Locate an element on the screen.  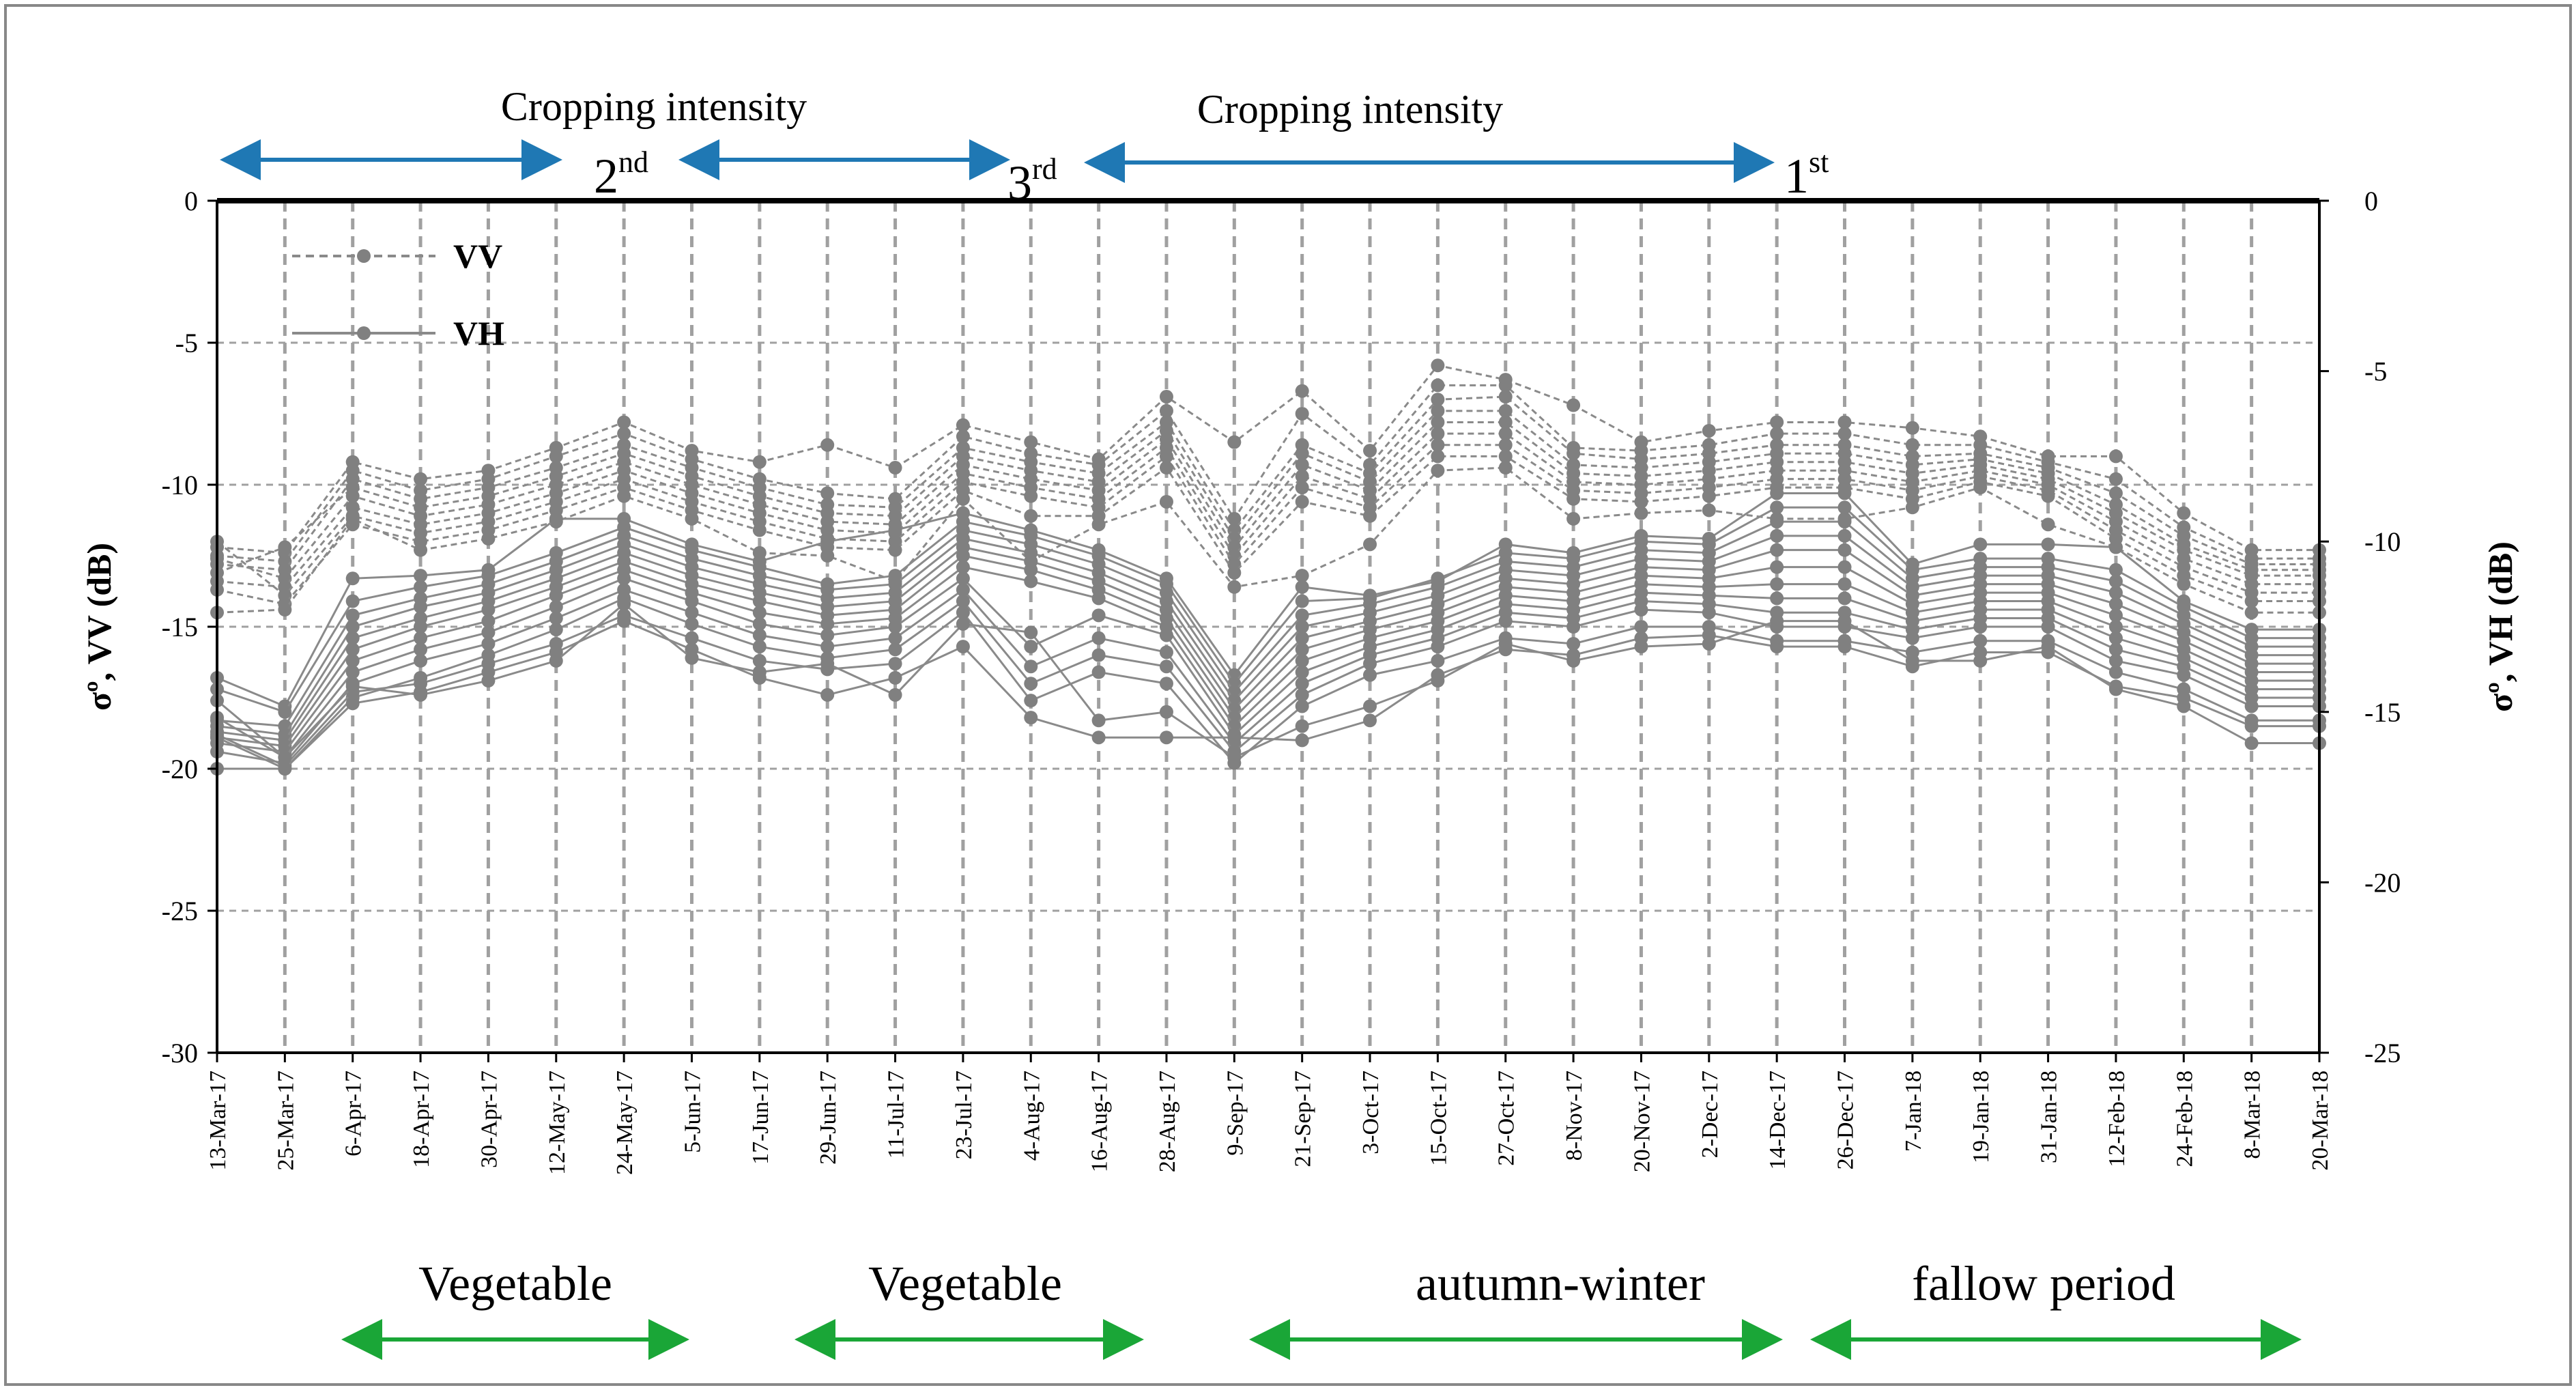
y2-tick-label: -10 is located at coordinates (2382, 541).